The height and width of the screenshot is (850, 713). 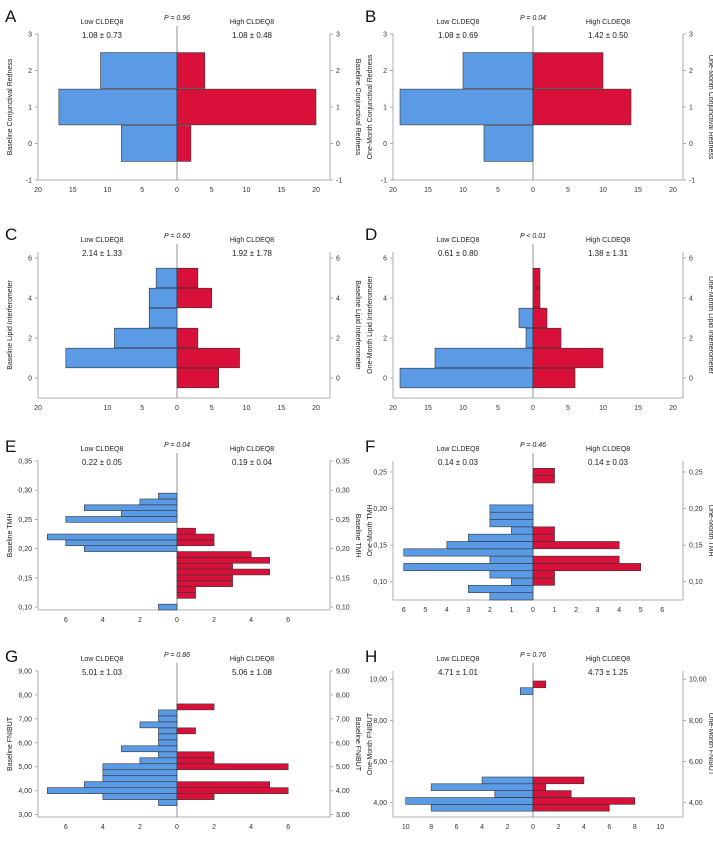 What do you see at coordinates (696, 509) in the screenshot?
I see `y-tick-label-right: 0,20` at bounding box center [696, 509].